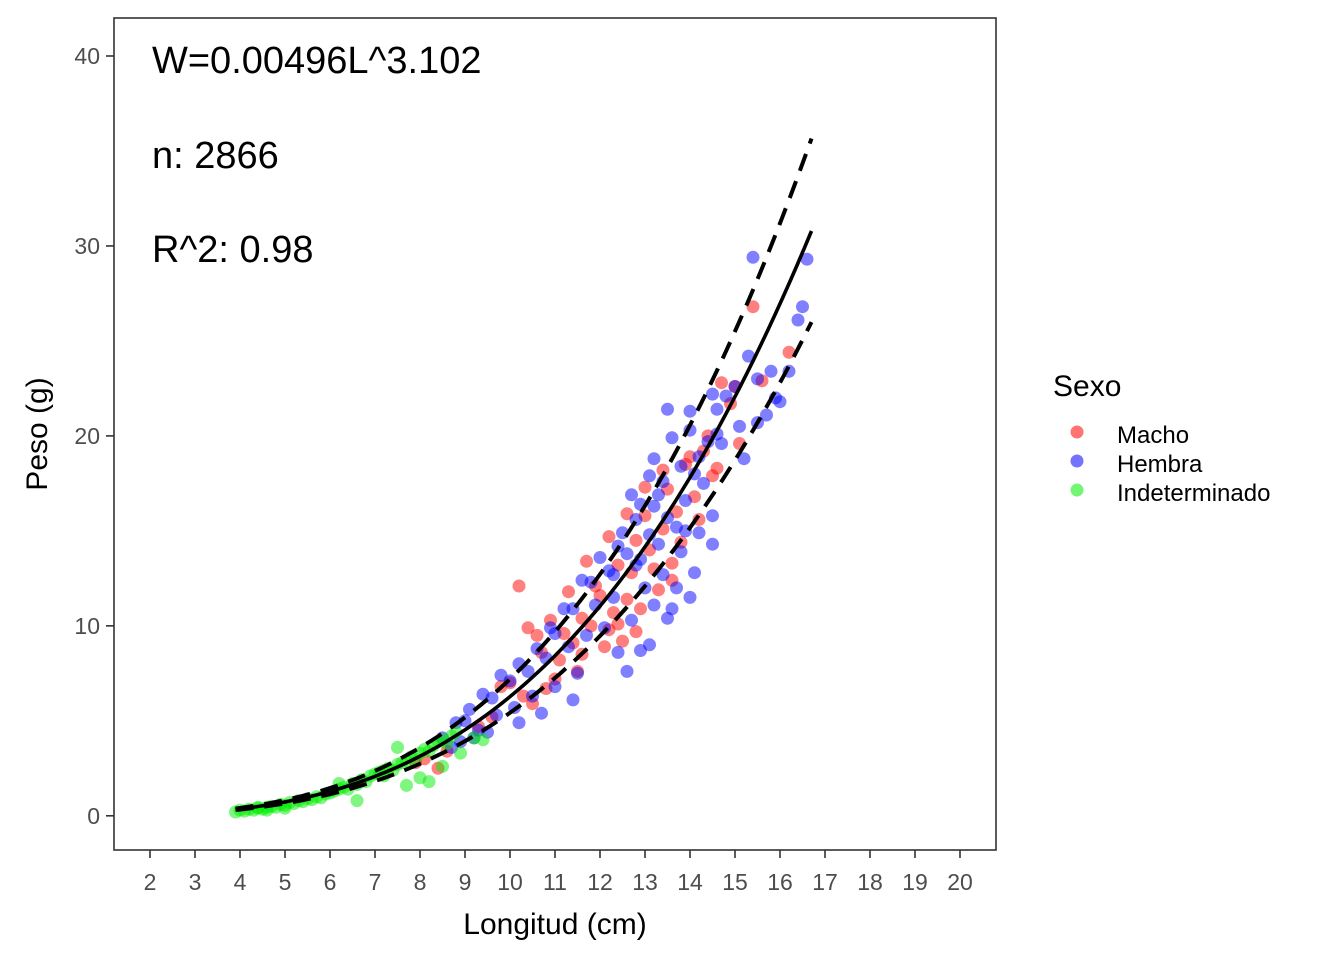  Describe the element at coordinates (1077, 432) in the screenshot. I see `legend-key-macho` at that location.